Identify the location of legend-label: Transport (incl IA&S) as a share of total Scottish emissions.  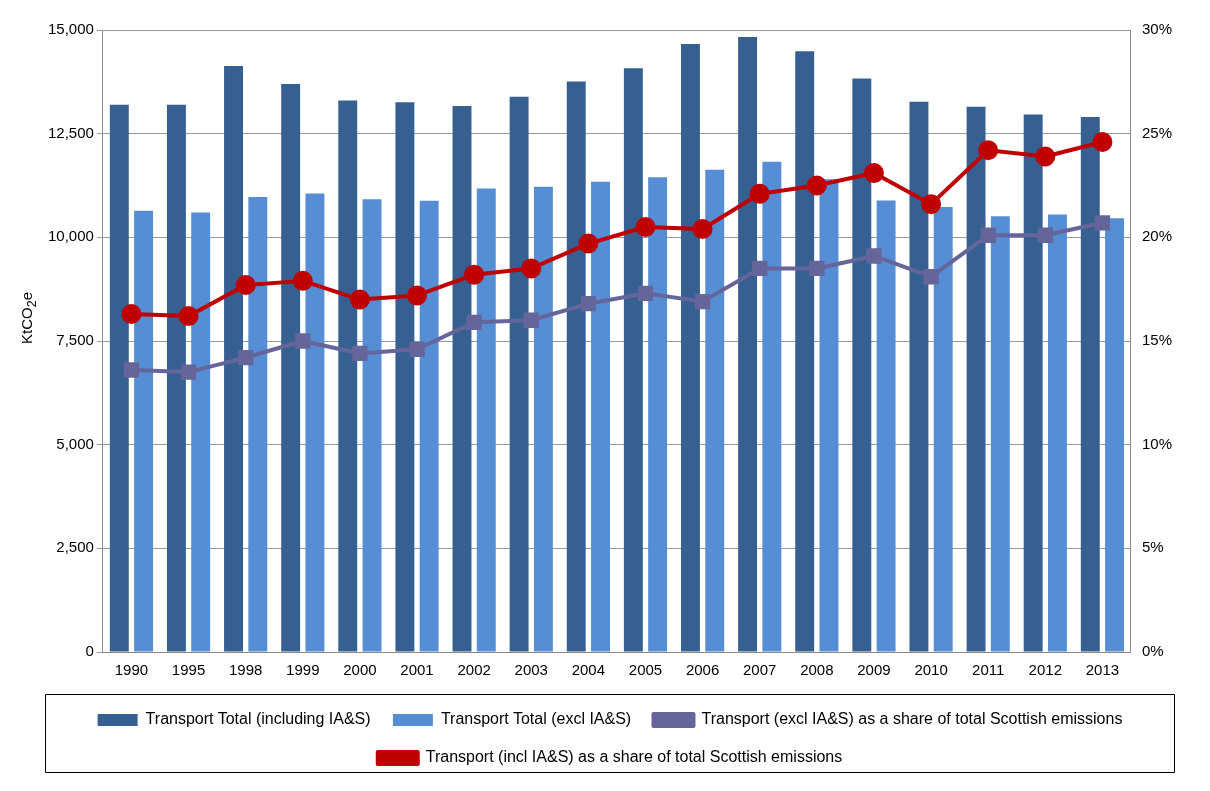
(634, 757).